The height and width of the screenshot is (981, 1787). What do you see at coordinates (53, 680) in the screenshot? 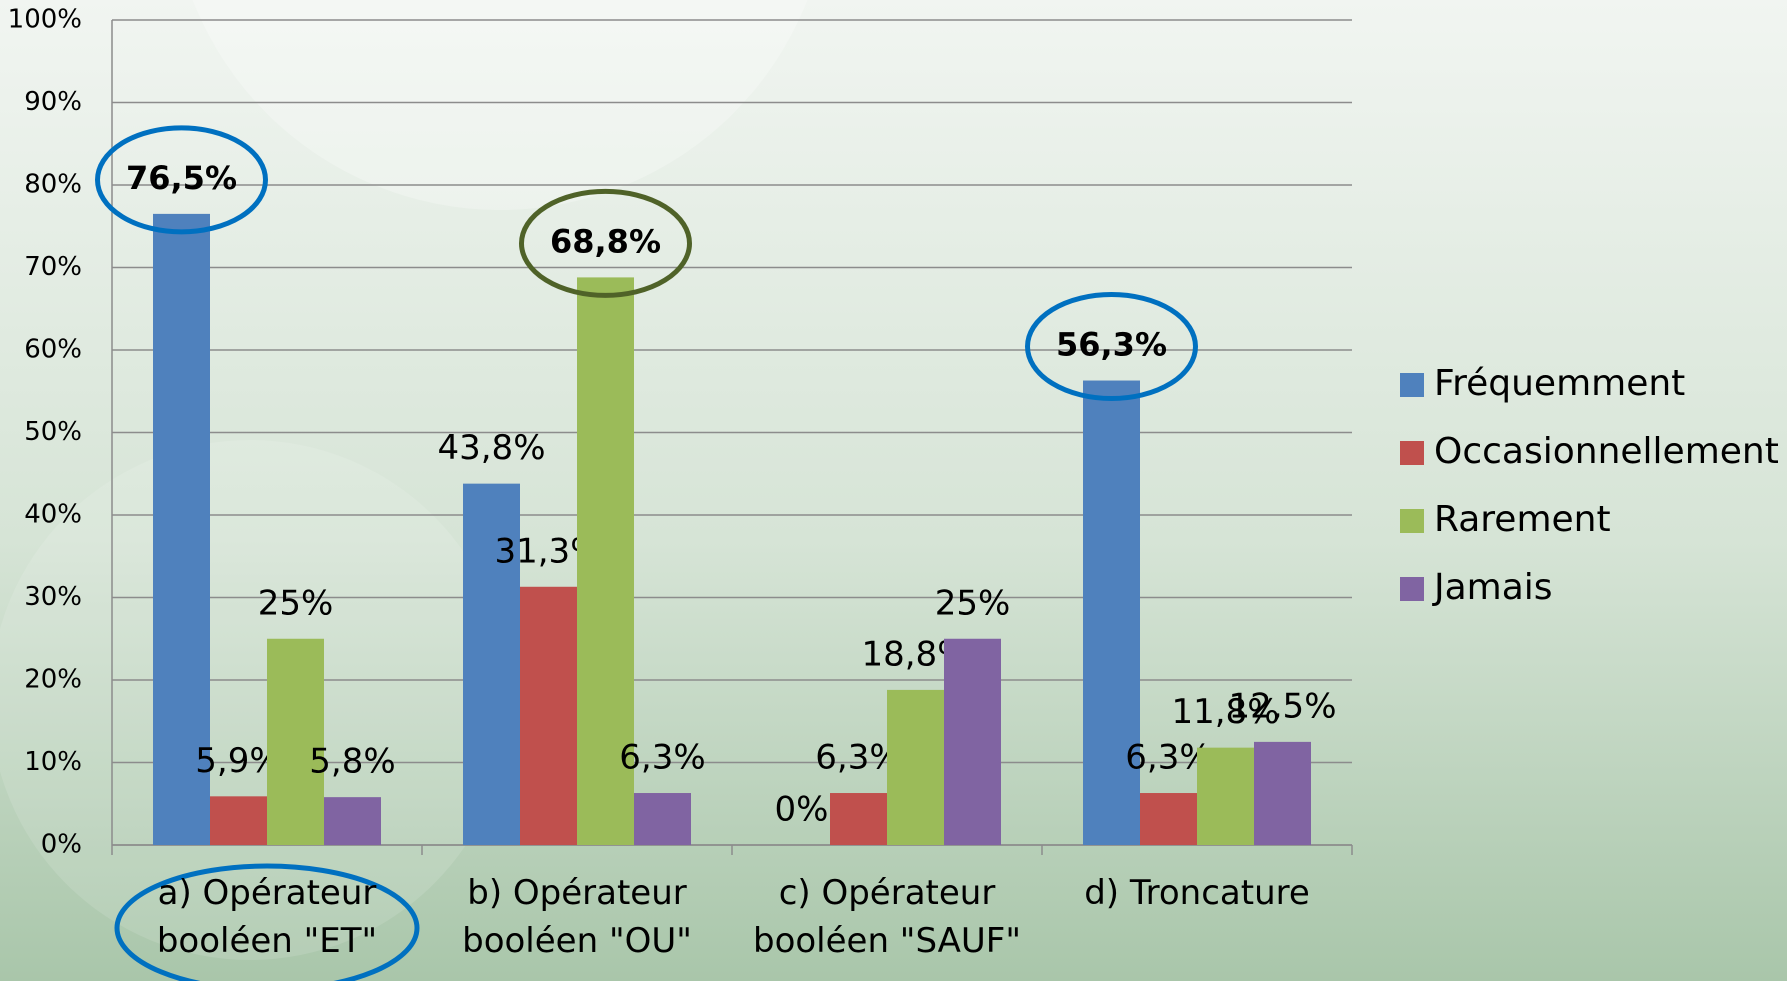
I see `y-tick-label: 20%` at bounding box center [53, 680].